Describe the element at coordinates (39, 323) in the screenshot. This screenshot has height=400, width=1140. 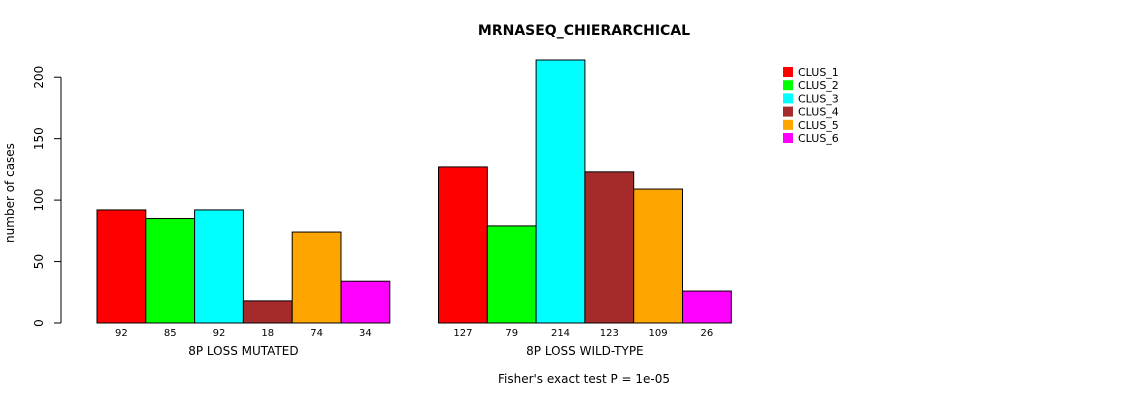
I see `y-tick-label: 0` at that location.